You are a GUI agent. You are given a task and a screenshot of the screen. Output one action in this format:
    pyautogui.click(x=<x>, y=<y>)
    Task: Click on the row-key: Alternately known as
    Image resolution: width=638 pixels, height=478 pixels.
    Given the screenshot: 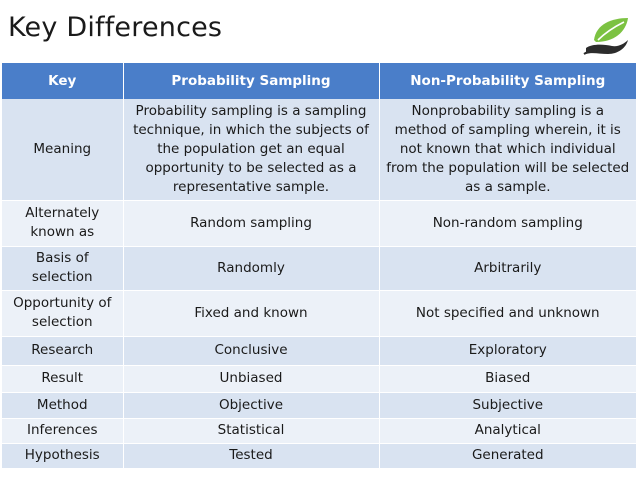 What is the action you would take?
    pyautogui.click(x=63, y=223)
    